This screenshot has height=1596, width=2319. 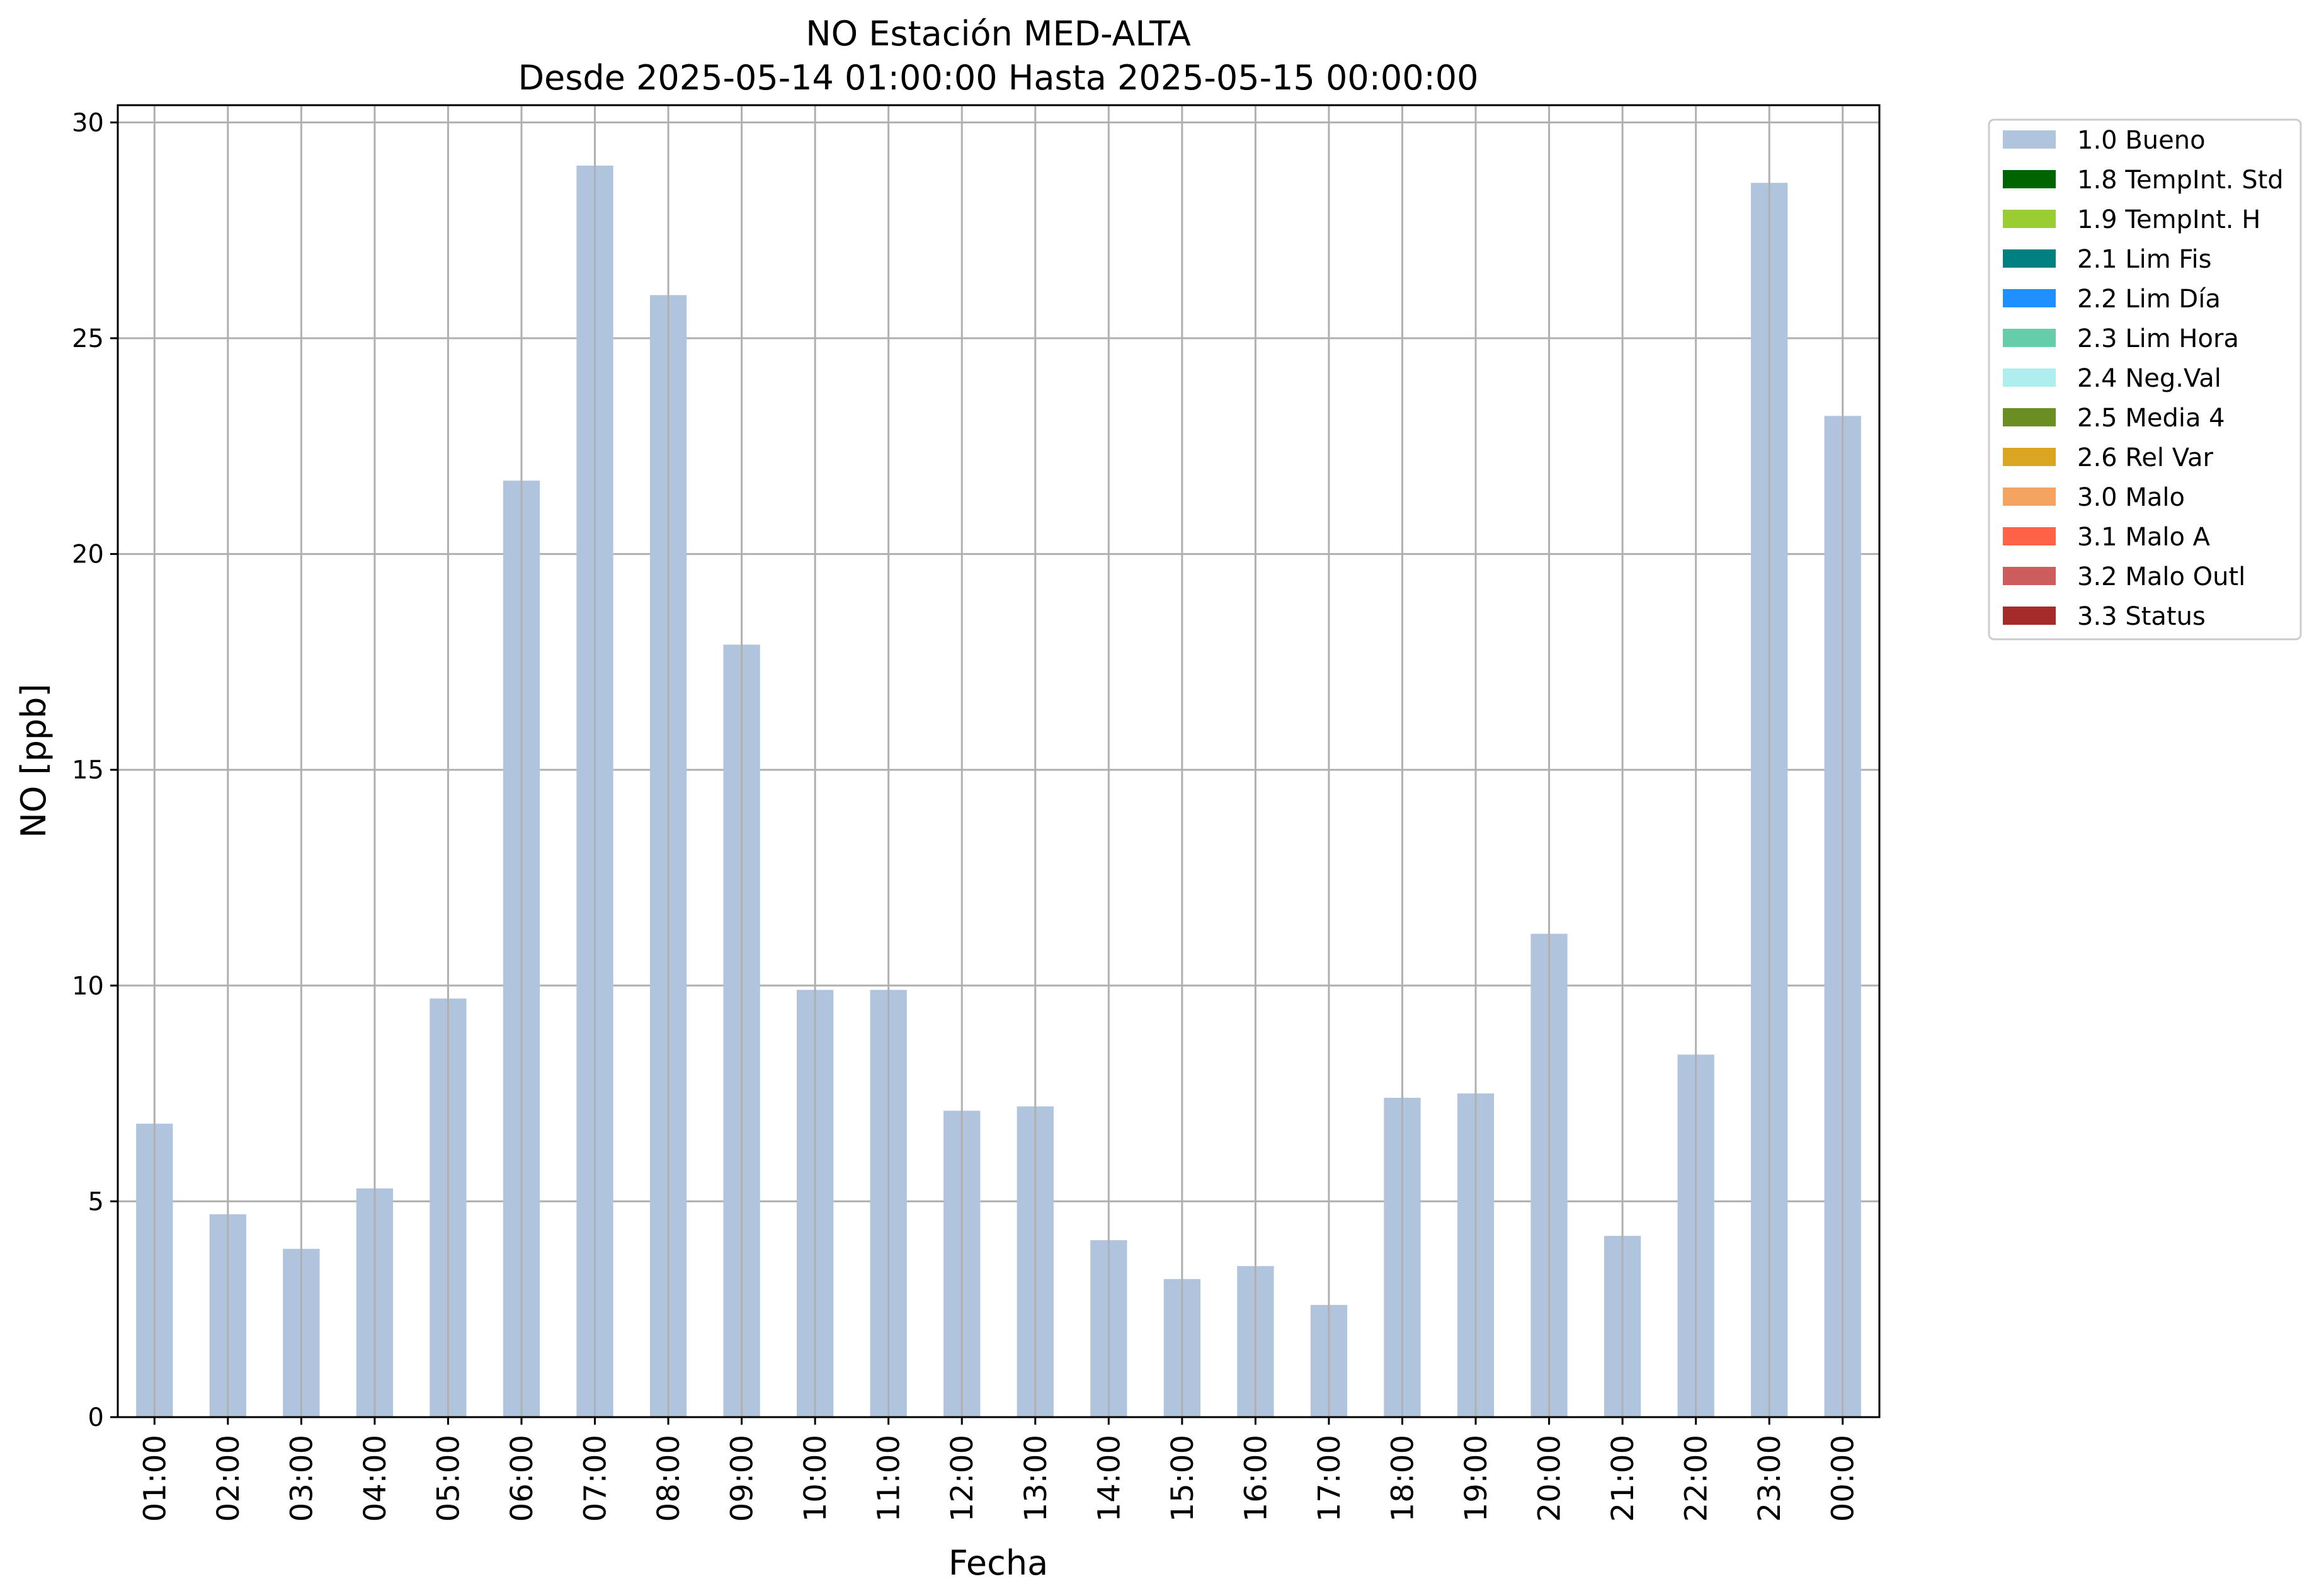 I want to click on x-tick-label: 18:00, so click(x=1402, y=1478).